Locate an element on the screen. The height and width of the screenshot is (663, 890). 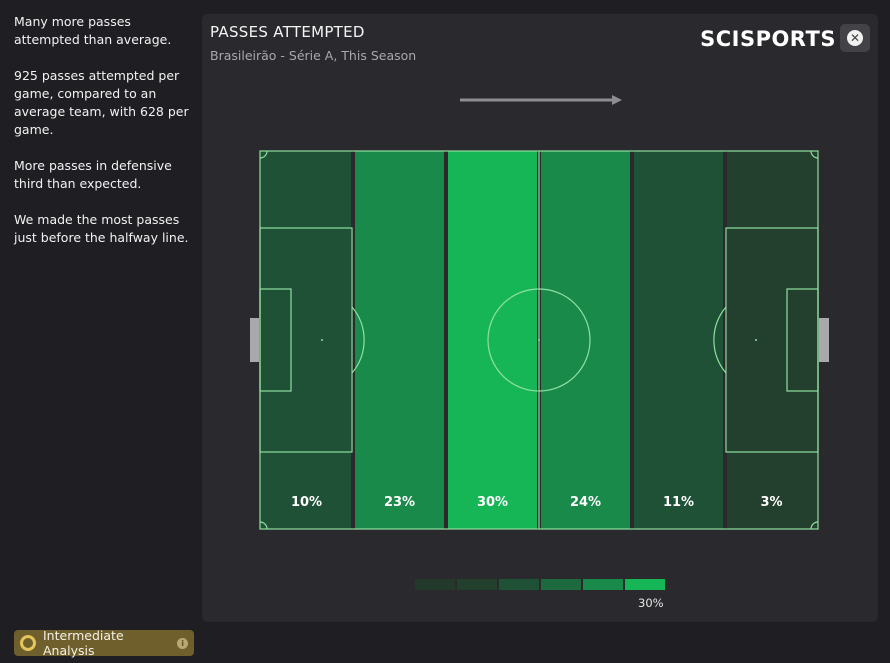
legend-max-label: 30% is located at coordinates (651, 603).